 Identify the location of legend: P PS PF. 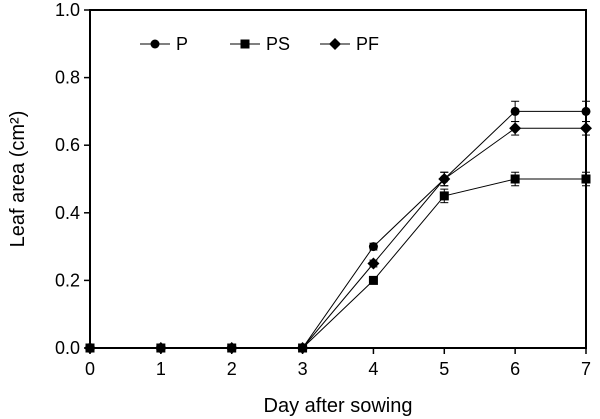
(259, 44).